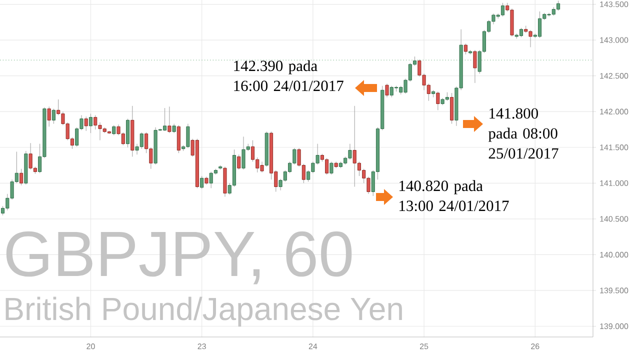  I want to click on annotation: 140.820 pada 13:00 24/01/2017, so click(454, 196).